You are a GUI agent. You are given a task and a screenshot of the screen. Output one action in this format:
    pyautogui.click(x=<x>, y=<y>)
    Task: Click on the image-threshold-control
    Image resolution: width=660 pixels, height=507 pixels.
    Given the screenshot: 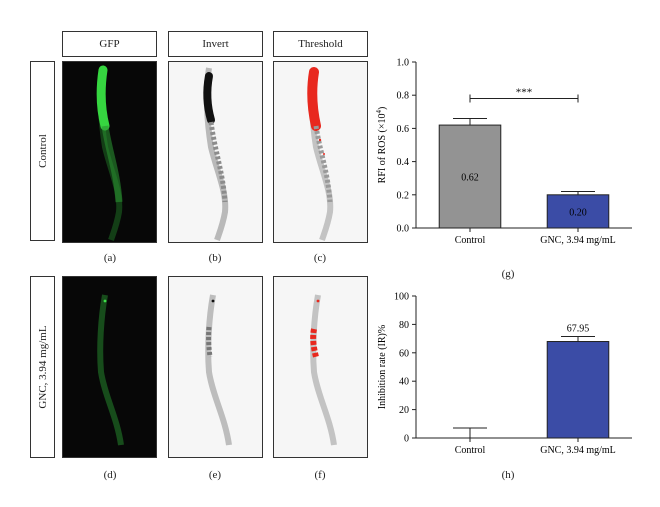 What is the action you would take?
    pyautogui.click(x=320, y=152)
    